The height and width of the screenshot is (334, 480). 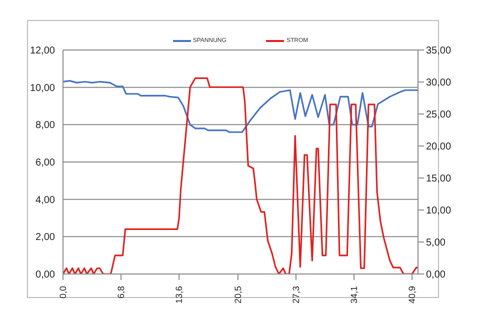 What do you see at coordinates (439, 83) in the screenshot?
I see `y2-tick-label: 30,00` at bounding box center [439, 83].